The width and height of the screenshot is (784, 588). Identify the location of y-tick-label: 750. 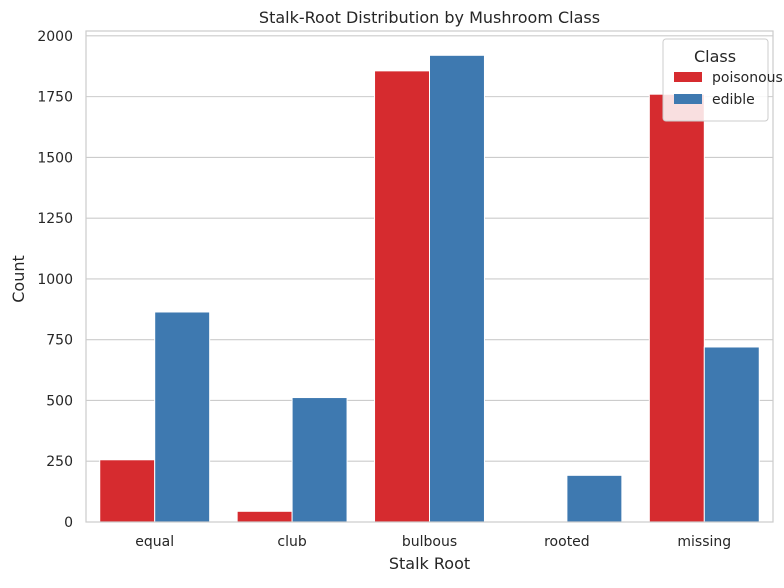
(59, 341).